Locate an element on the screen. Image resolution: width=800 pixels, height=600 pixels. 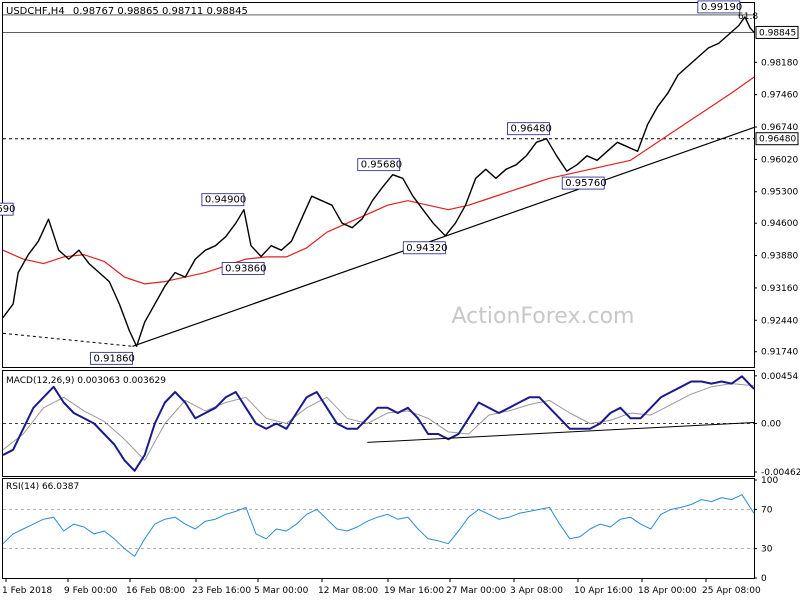
swing-label: 0.96480 is located at coordinates (531, 129).